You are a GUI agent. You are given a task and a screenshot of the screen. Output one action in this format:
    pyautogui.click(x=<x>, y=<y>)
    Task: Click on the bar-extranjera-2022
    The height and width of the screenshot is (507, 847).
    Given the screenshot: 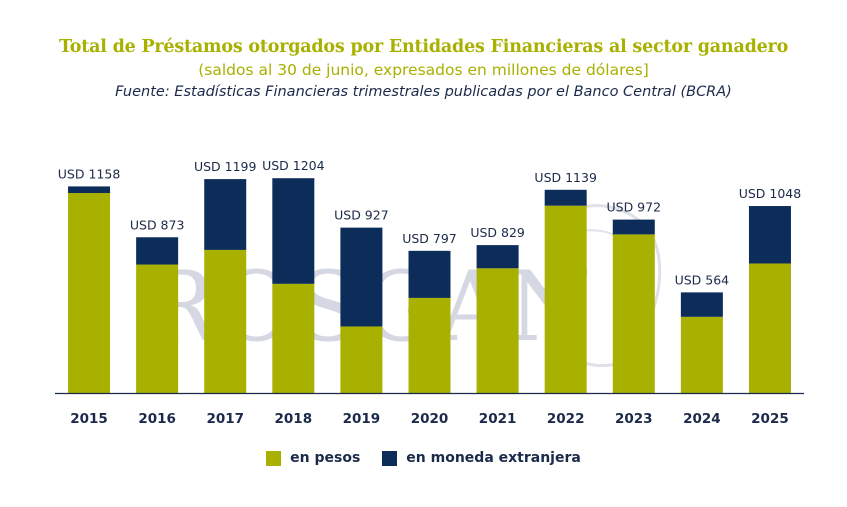 What is the action you would take?
    pyautogui.click(x=565, y=197)
    